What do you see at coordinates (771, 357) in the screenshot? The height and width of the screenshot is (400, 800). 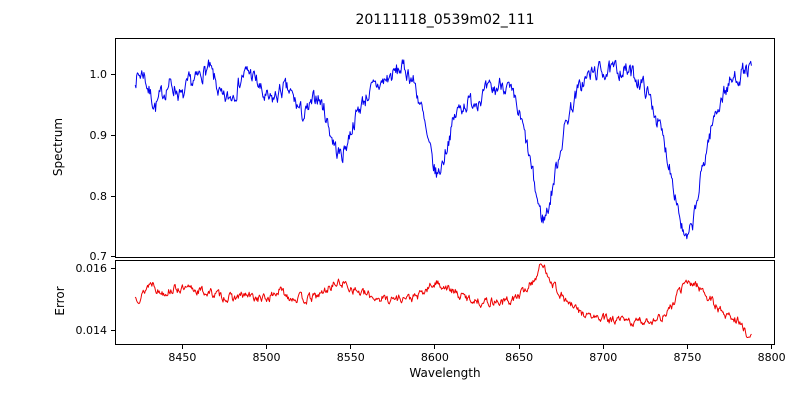 I see `x-tick-label: 8800` at bounding box center [771, 357].